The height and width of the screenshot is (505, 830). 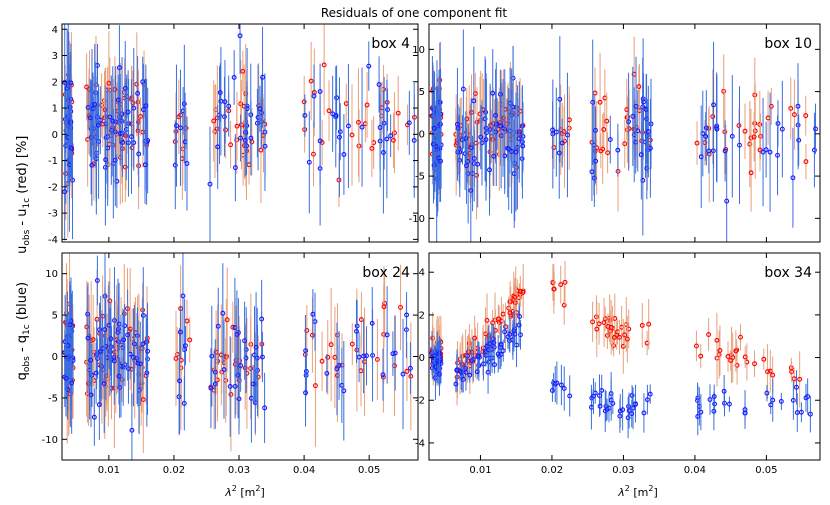 I want to click on ylabel-q-tail: (blue), so click(x=22, y=303).